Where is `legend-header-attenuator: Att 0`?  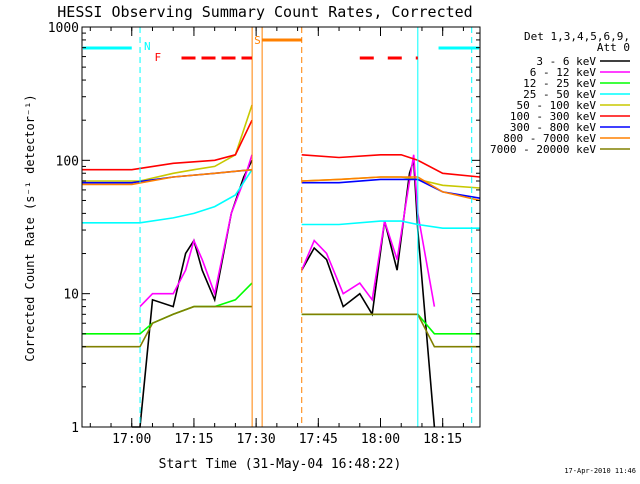 legend-header-attenuator: Att 0 is located at coordinates (613, 47).